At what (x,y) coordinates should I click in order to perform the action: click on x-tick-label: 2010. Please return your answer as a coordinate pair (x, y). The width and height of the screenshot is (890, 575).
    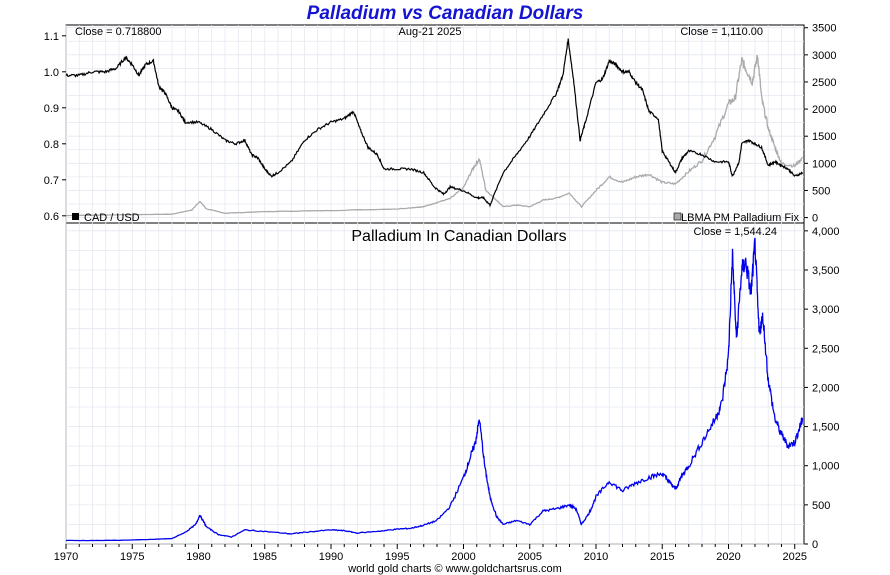
    Looking at the image, I should click on (596, 557).